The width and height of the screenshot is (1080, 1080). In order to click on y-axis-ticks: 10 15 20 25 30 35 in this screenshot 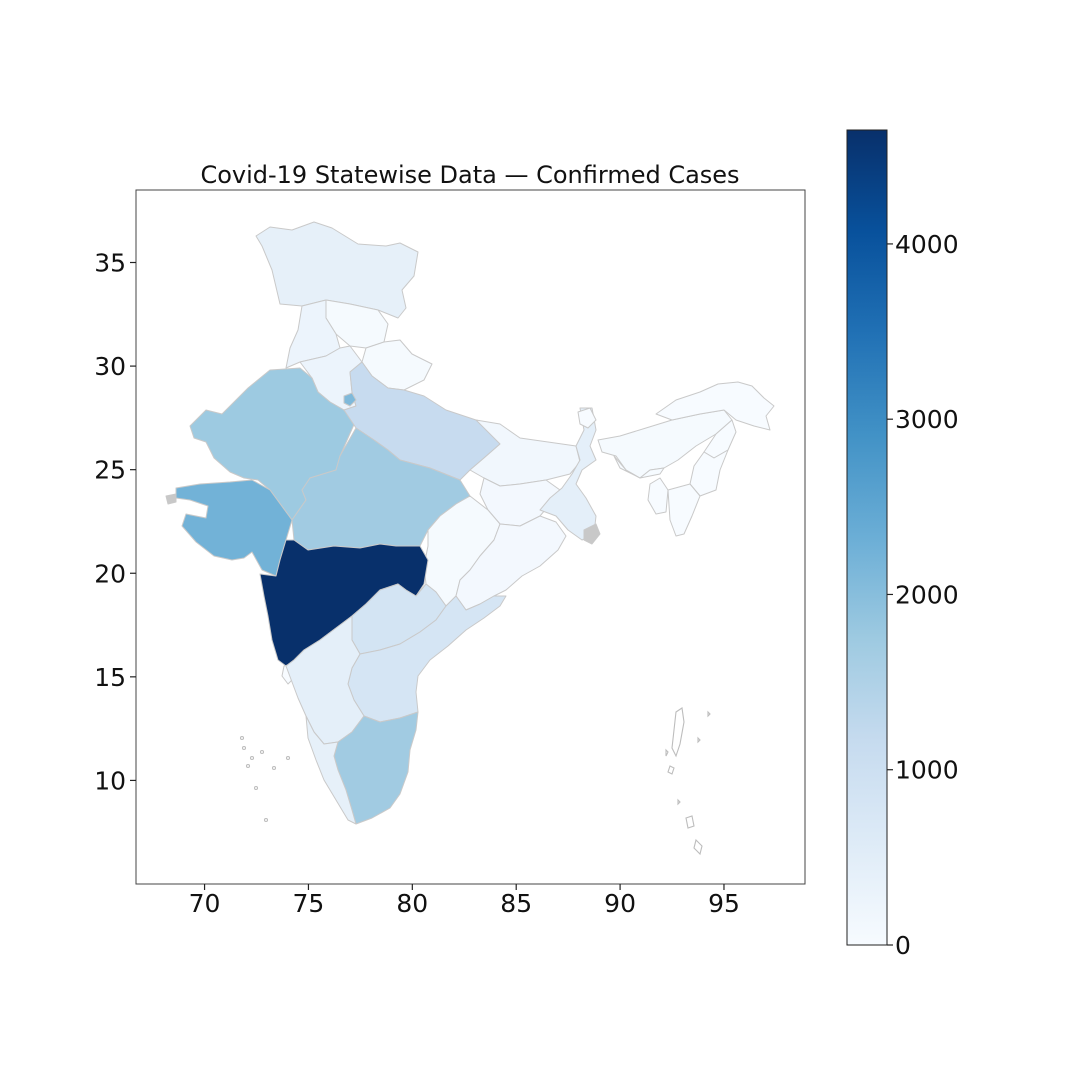, I will do `click(115, 522)`.